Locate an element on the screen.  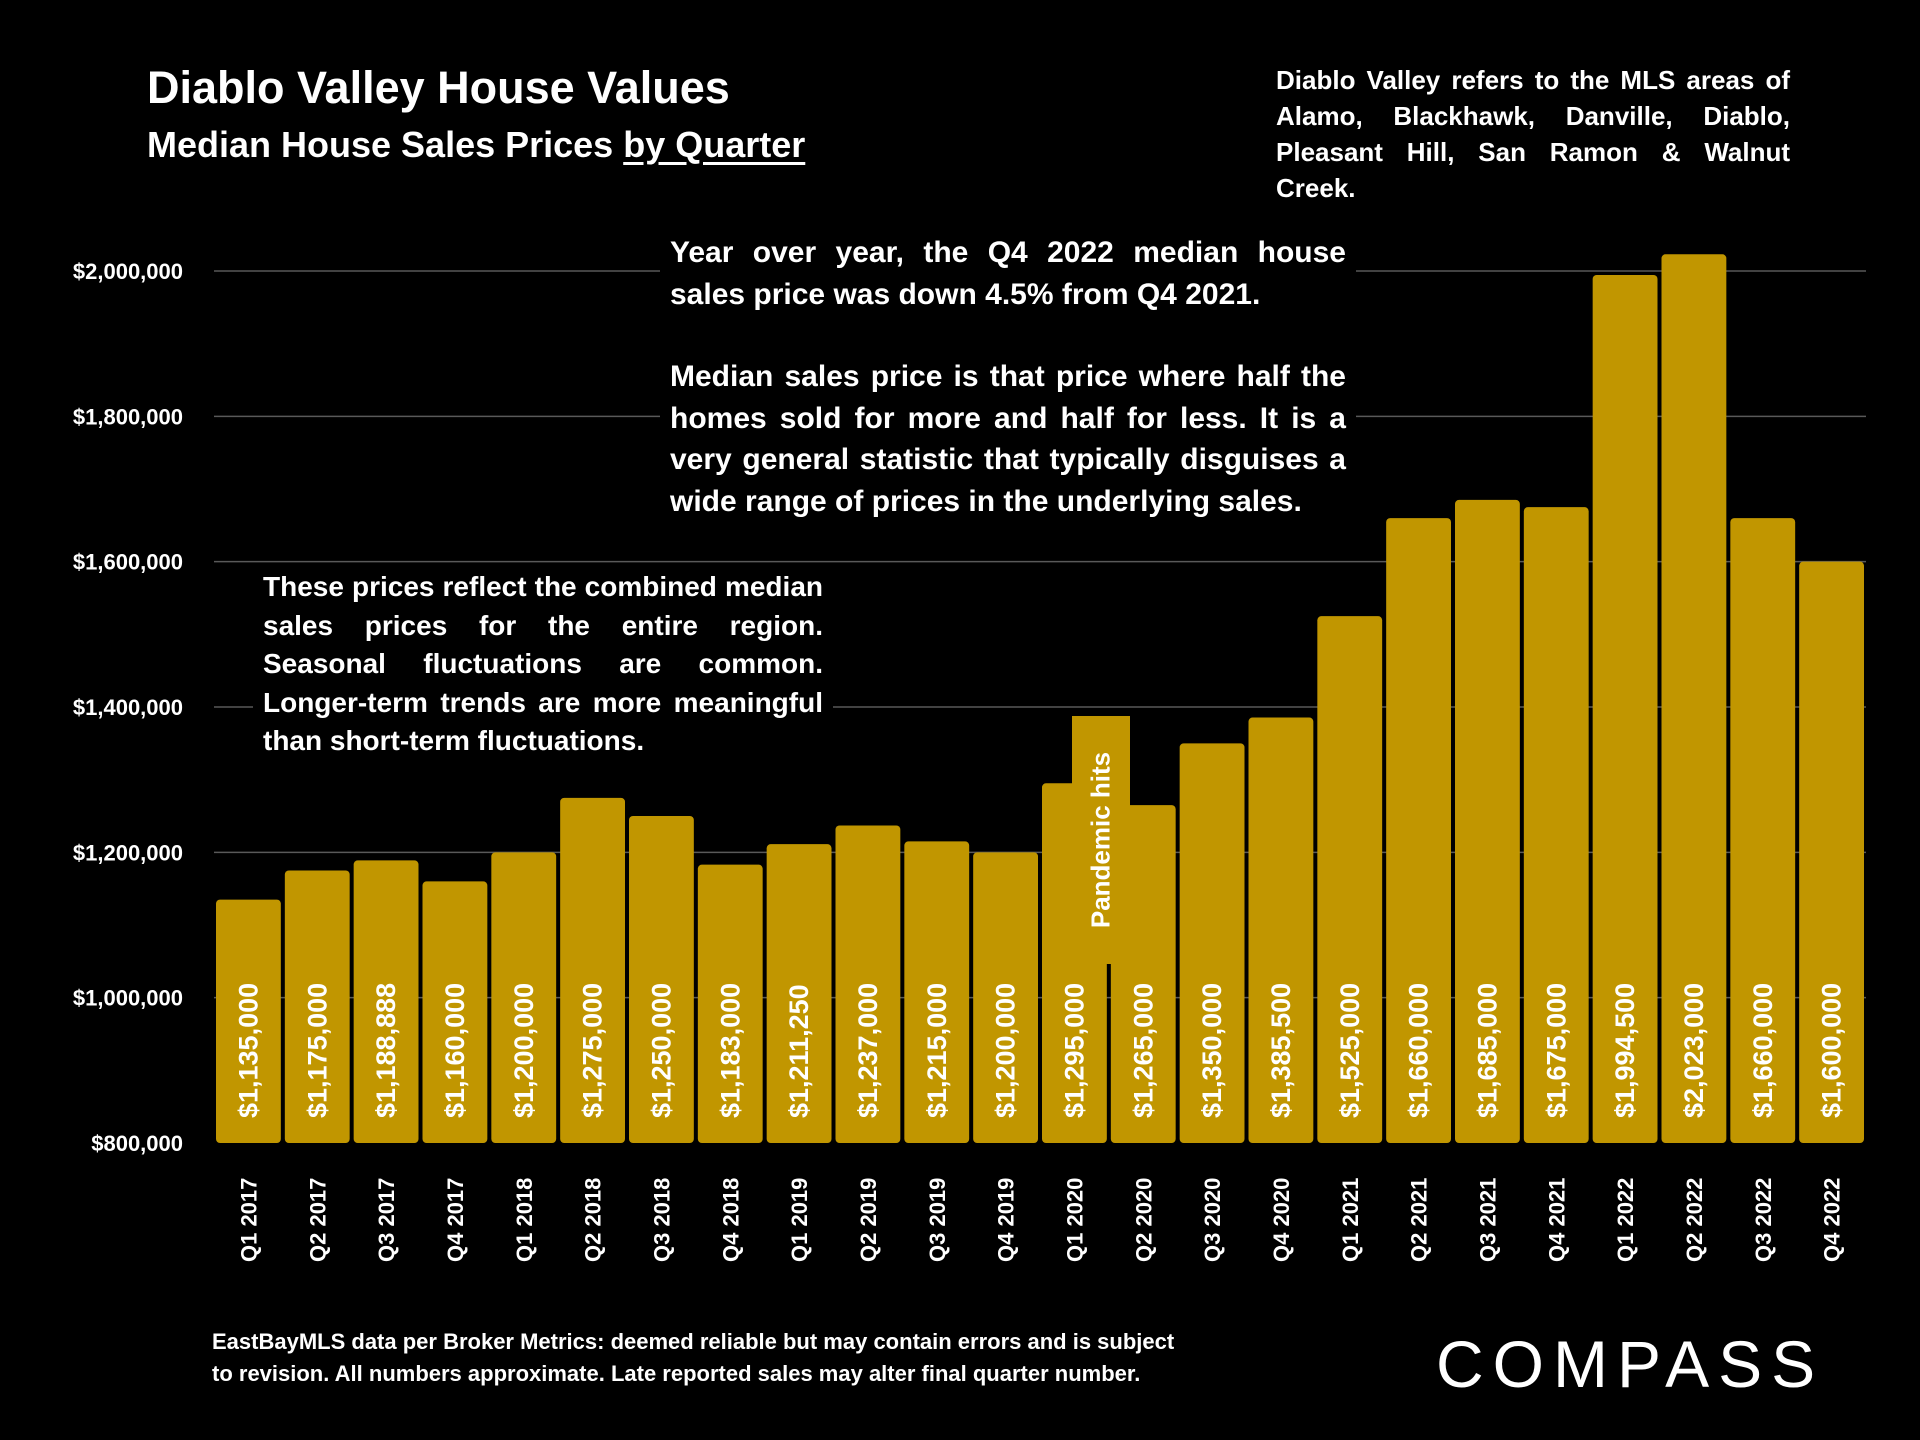
x-tick-label: Q1 2021 is located at coordinates (1350, 1220).